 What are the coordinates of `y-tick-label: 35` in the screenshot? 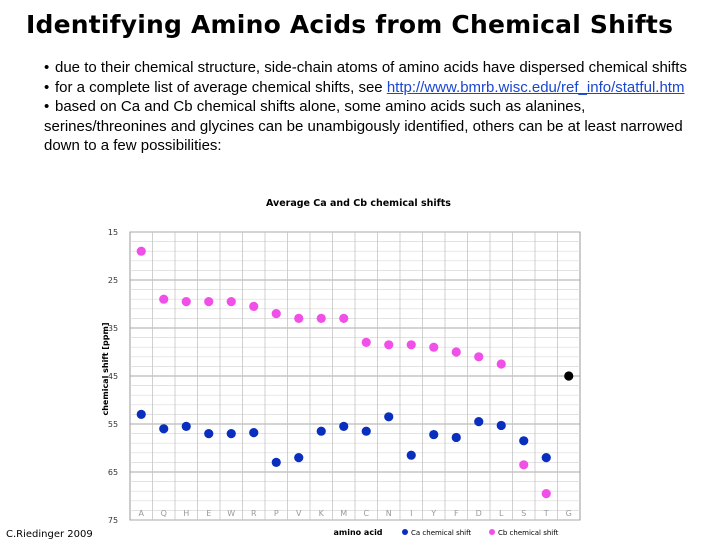 It's located at (113, 328).